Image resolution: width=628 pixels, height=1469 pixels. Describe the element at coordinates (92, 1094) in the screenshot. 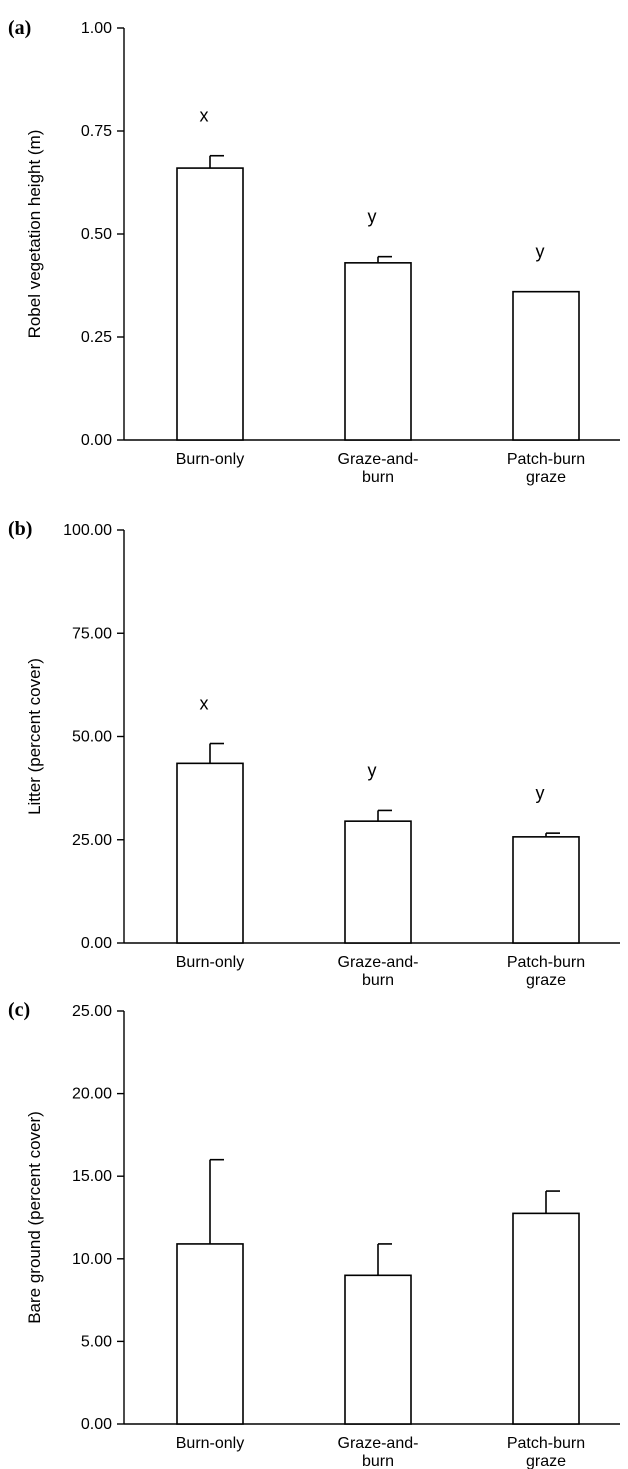

I see `y-tick-label: 20.00` at that location.